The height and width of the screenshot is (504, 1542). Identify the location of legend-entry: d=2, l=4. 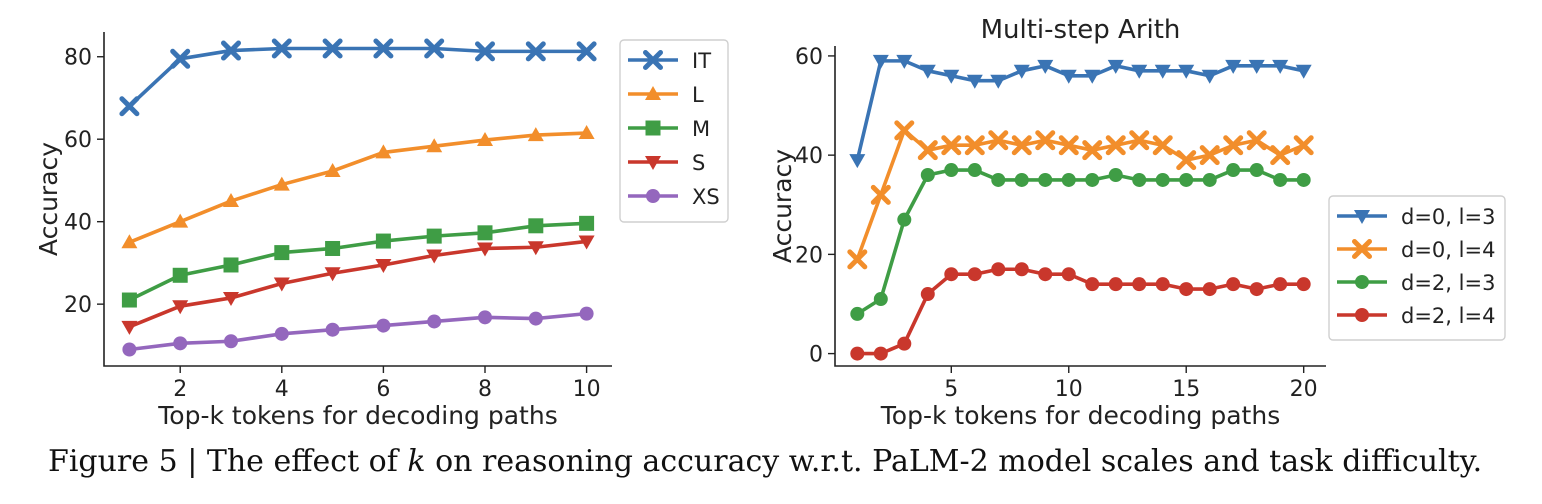
(1416, 316).